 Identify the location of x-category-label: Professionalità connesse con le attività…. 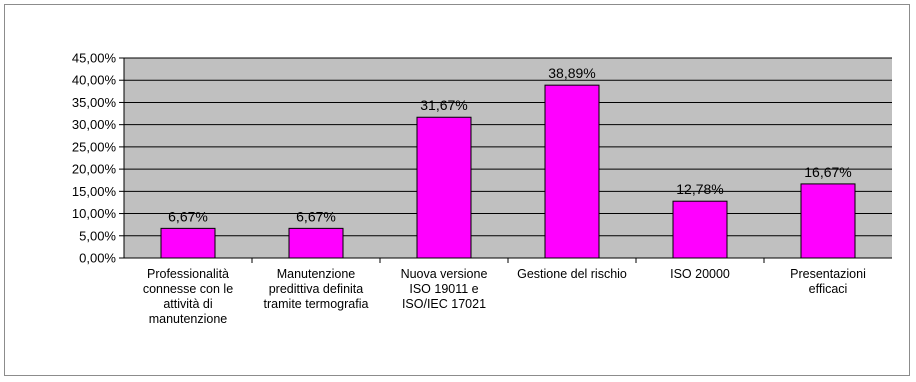
(188, 296).